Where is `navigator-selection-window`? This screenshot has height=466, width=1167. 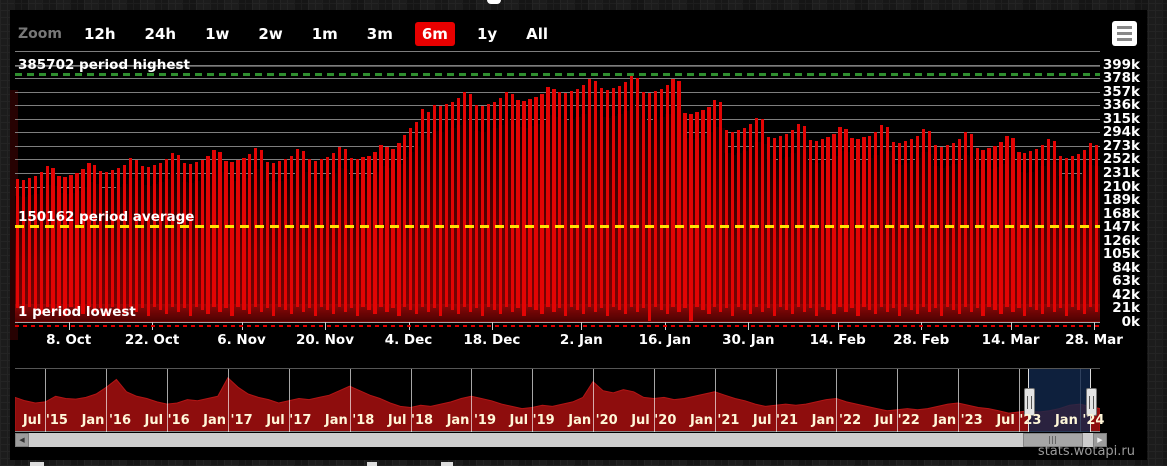
navigator-selection-window is located at coordinates (1059, 400).